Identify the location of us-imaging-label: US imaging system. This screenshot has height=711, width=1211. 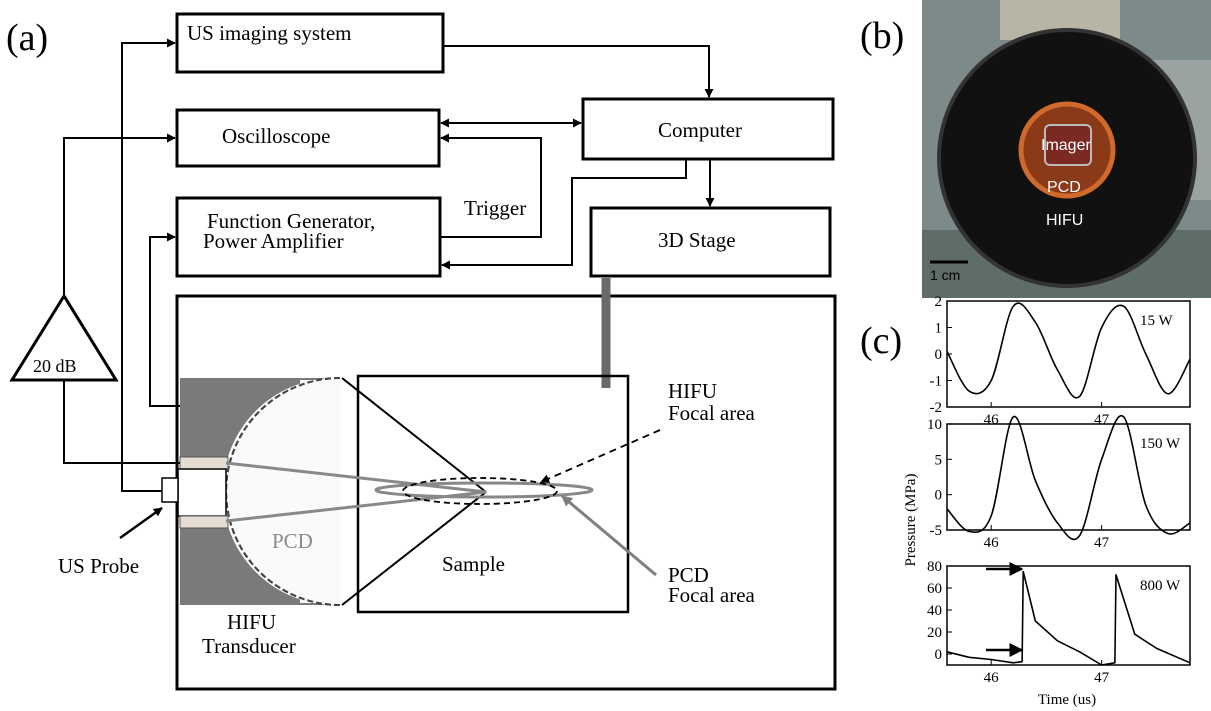
(269, 33).